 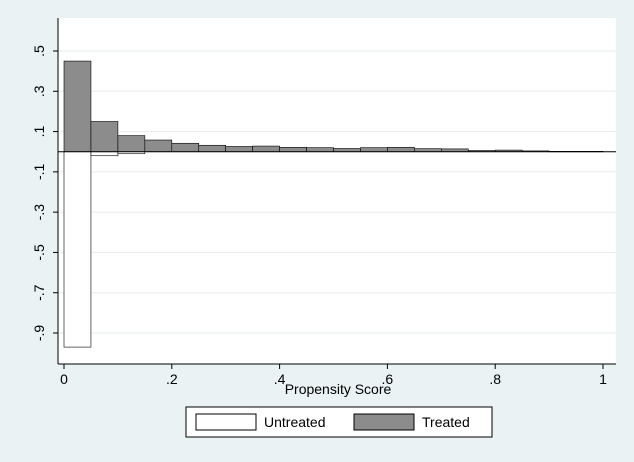 What do you see at coordinates (172, 379) in the screenshot?
I see `x-tick-label: .2` at bounding box center [172, 379].